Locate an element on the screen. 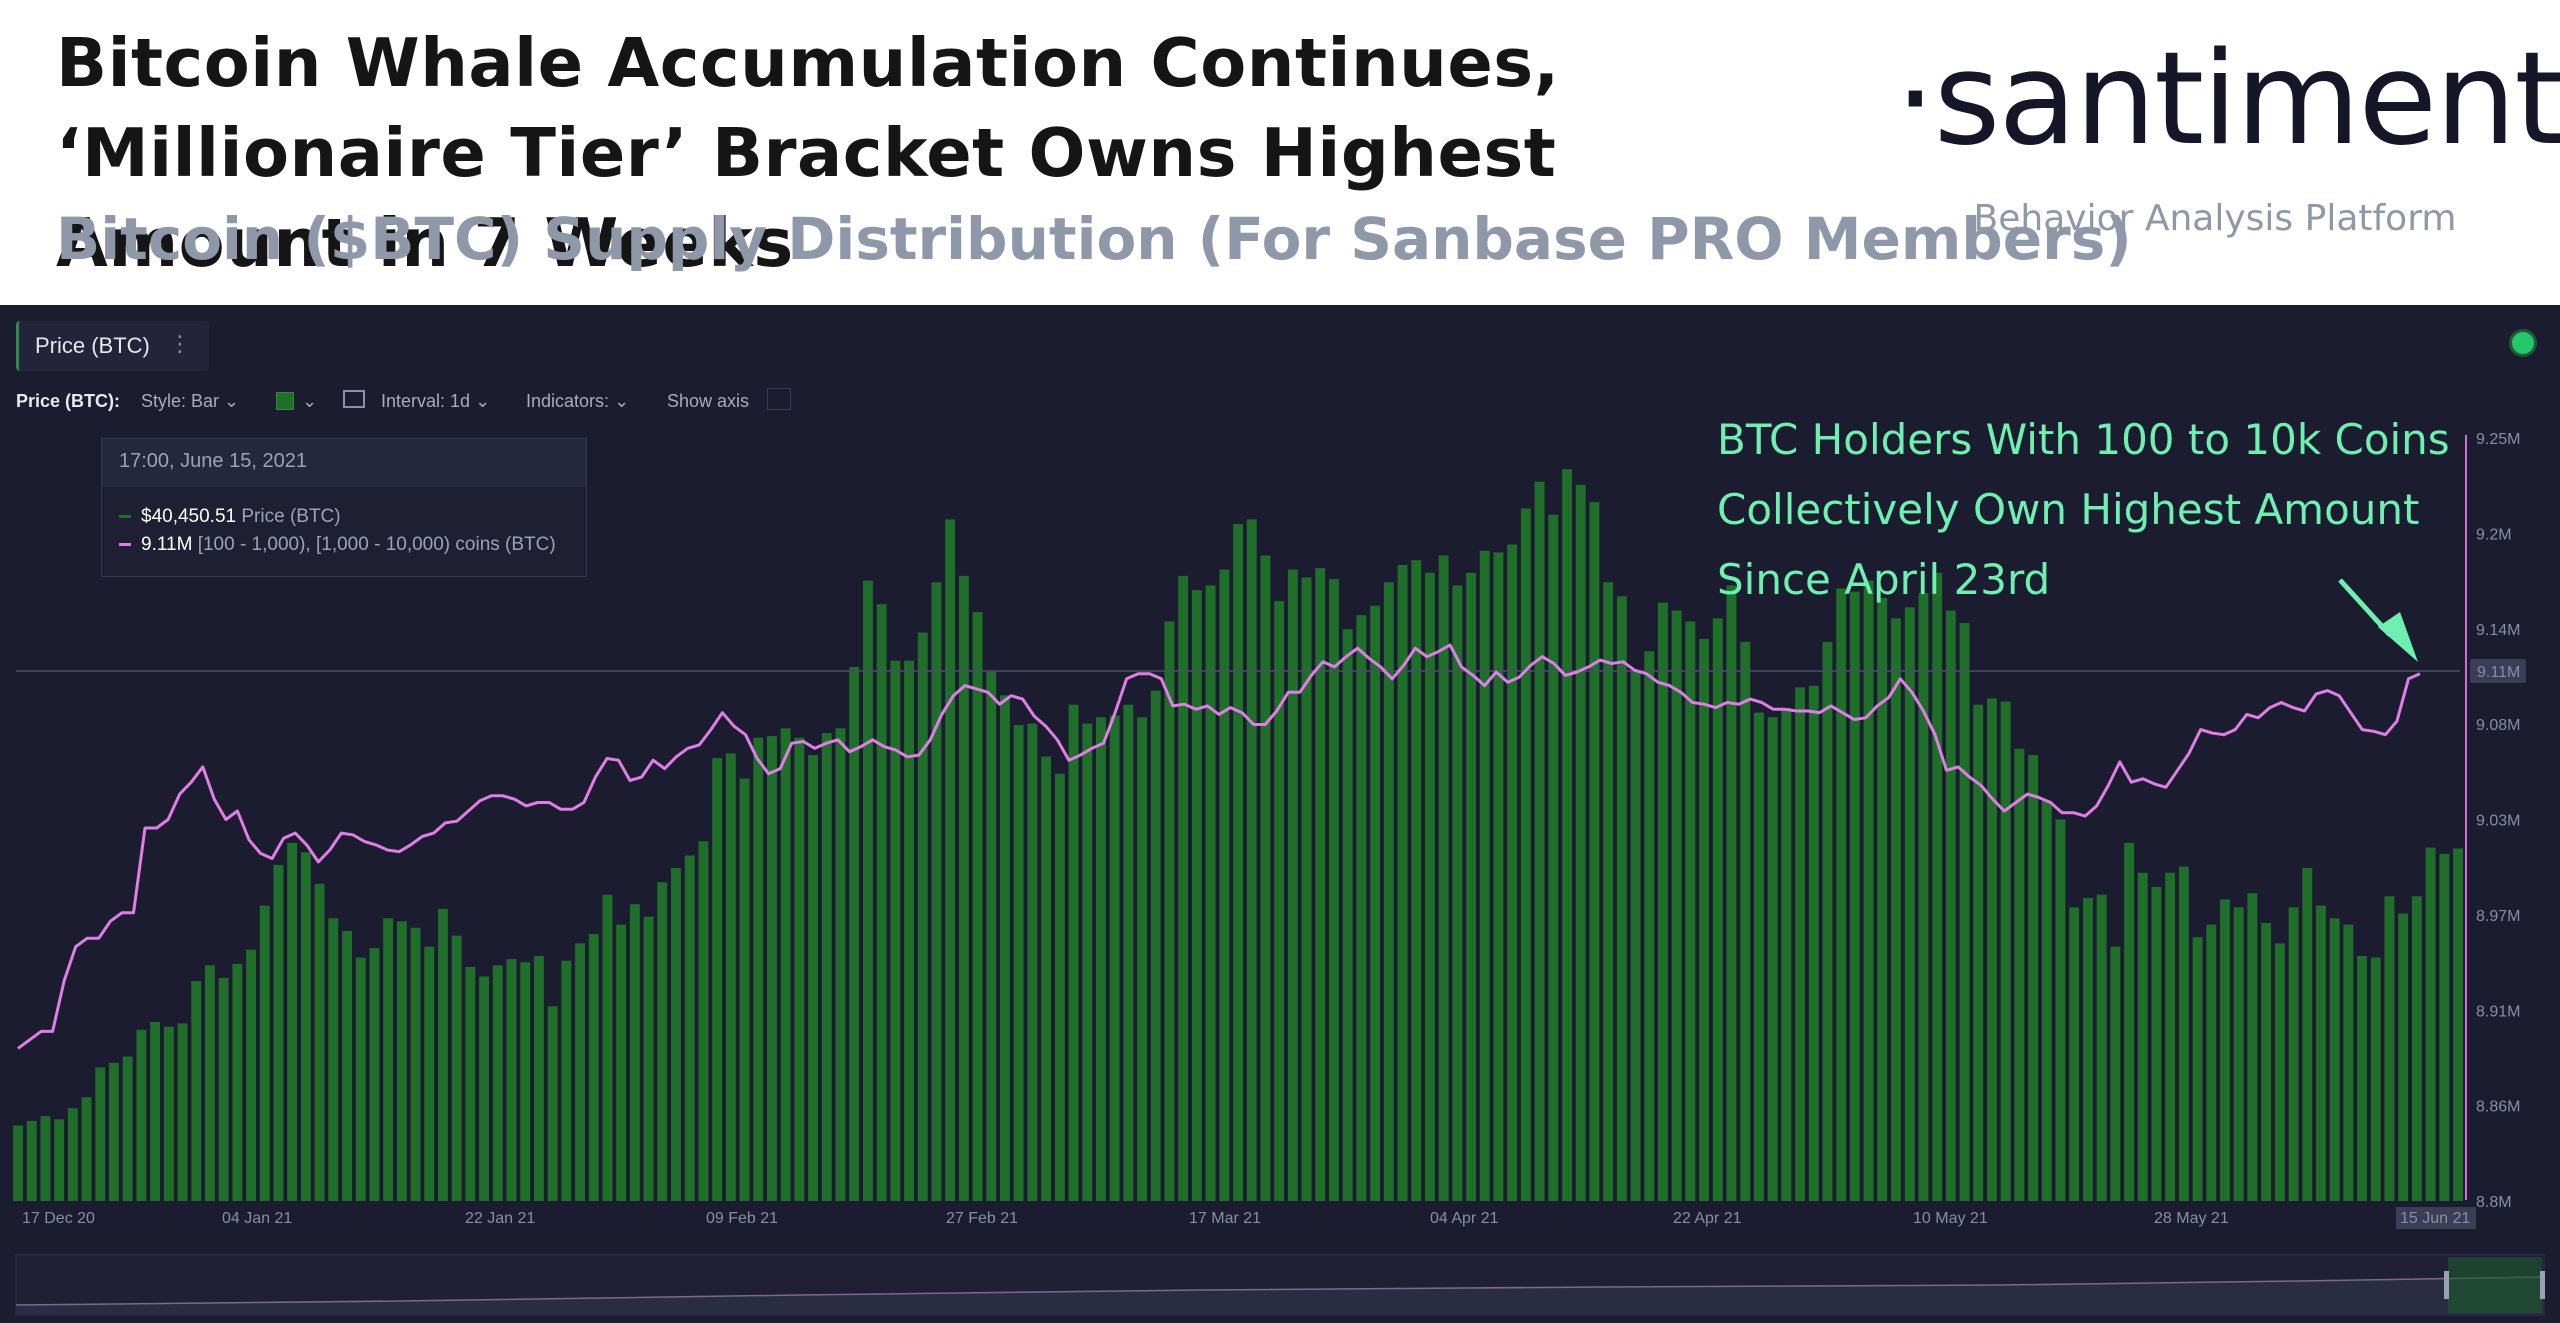 This screenshot has height=1323, width=2560. y-tick-label: 8.97M is located at coordinates (2498, 916).